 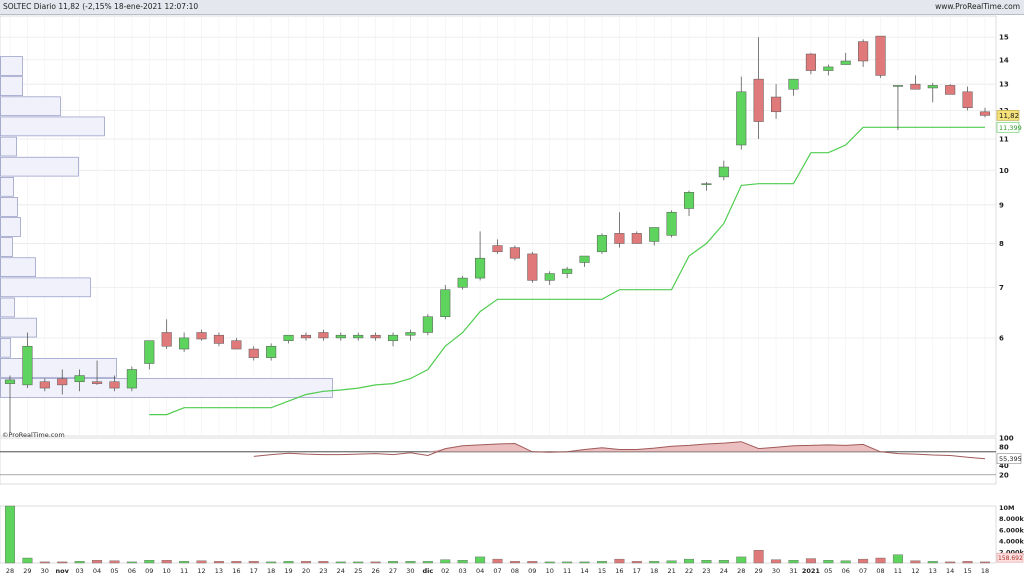 What do you see at coordinates (1004, 448) in the screenshot?
I see `osc-tick-label: 80` at bounding box center [1004, 448].